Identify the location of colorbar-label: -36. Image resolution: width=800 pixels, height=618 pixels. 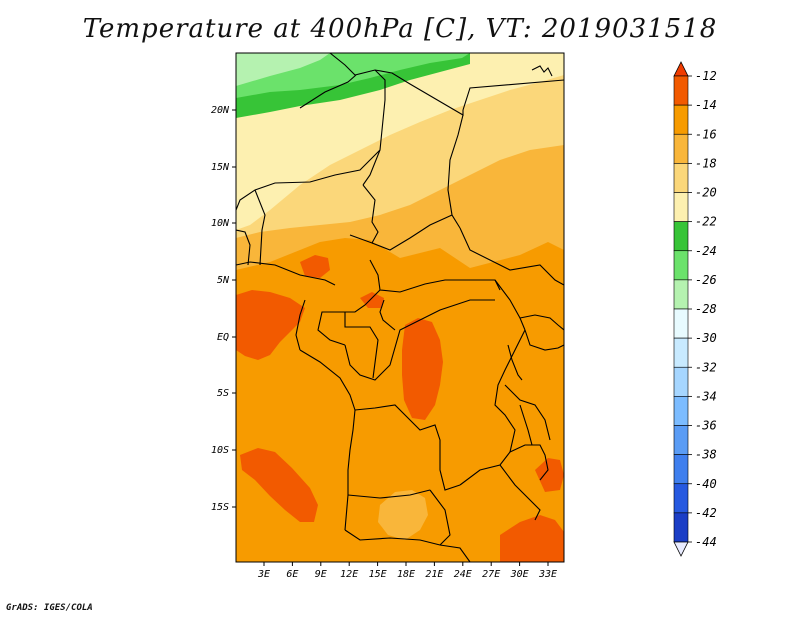
(706, 426).